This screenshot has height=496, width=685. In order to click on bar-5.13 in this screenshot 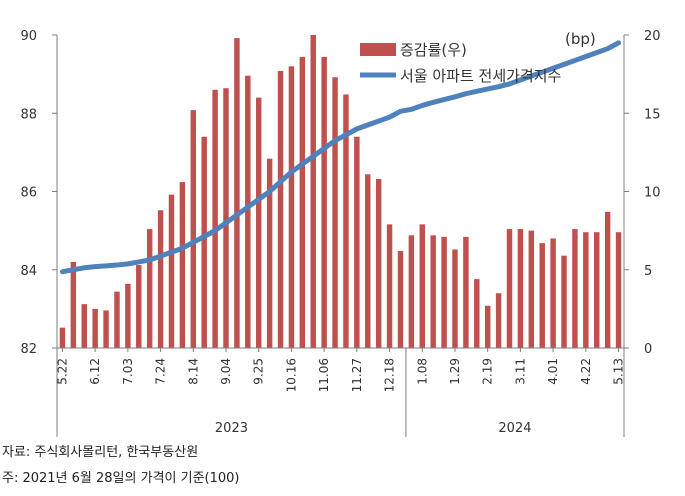, I will do `click(618, 290)`.